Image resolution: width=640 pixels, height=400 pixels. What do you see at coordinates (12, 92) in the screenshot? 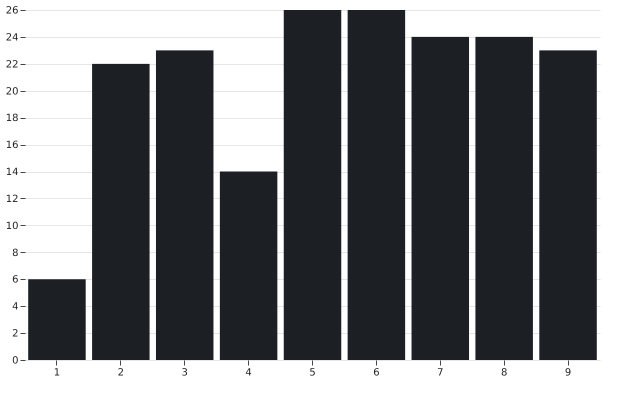
I see `y-tick-label: 20` at bounding box center [12, 92].